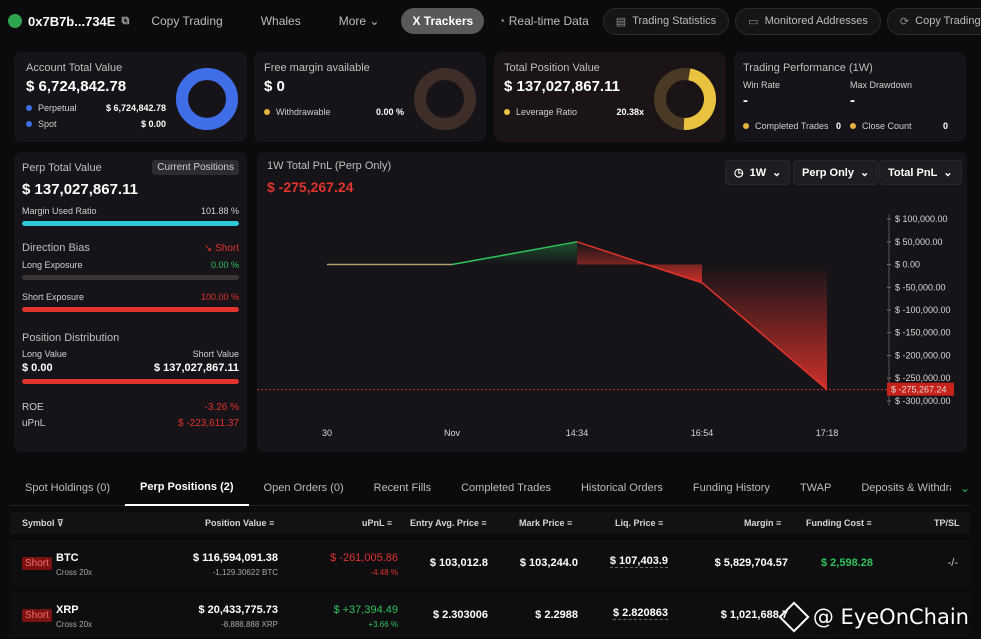 The image size is (981, 639). What do you see at coordinates (761, 94) in the screenshot?
I see `win-rate-block: Win Rate -` at bounding box center [761, 94].